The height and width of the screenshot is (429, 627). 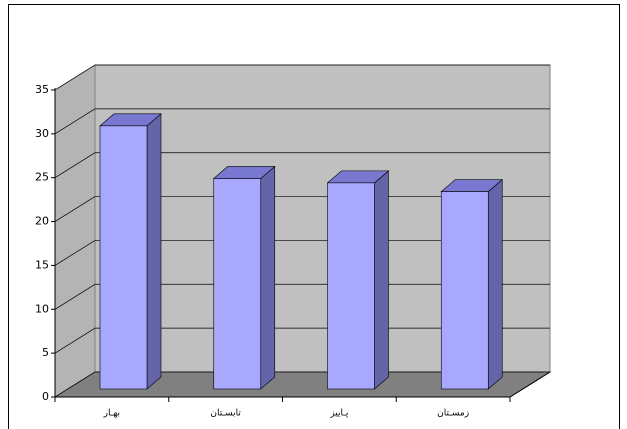 I want to click on x-tick-label: بهـار, so click(x=111, y=414).